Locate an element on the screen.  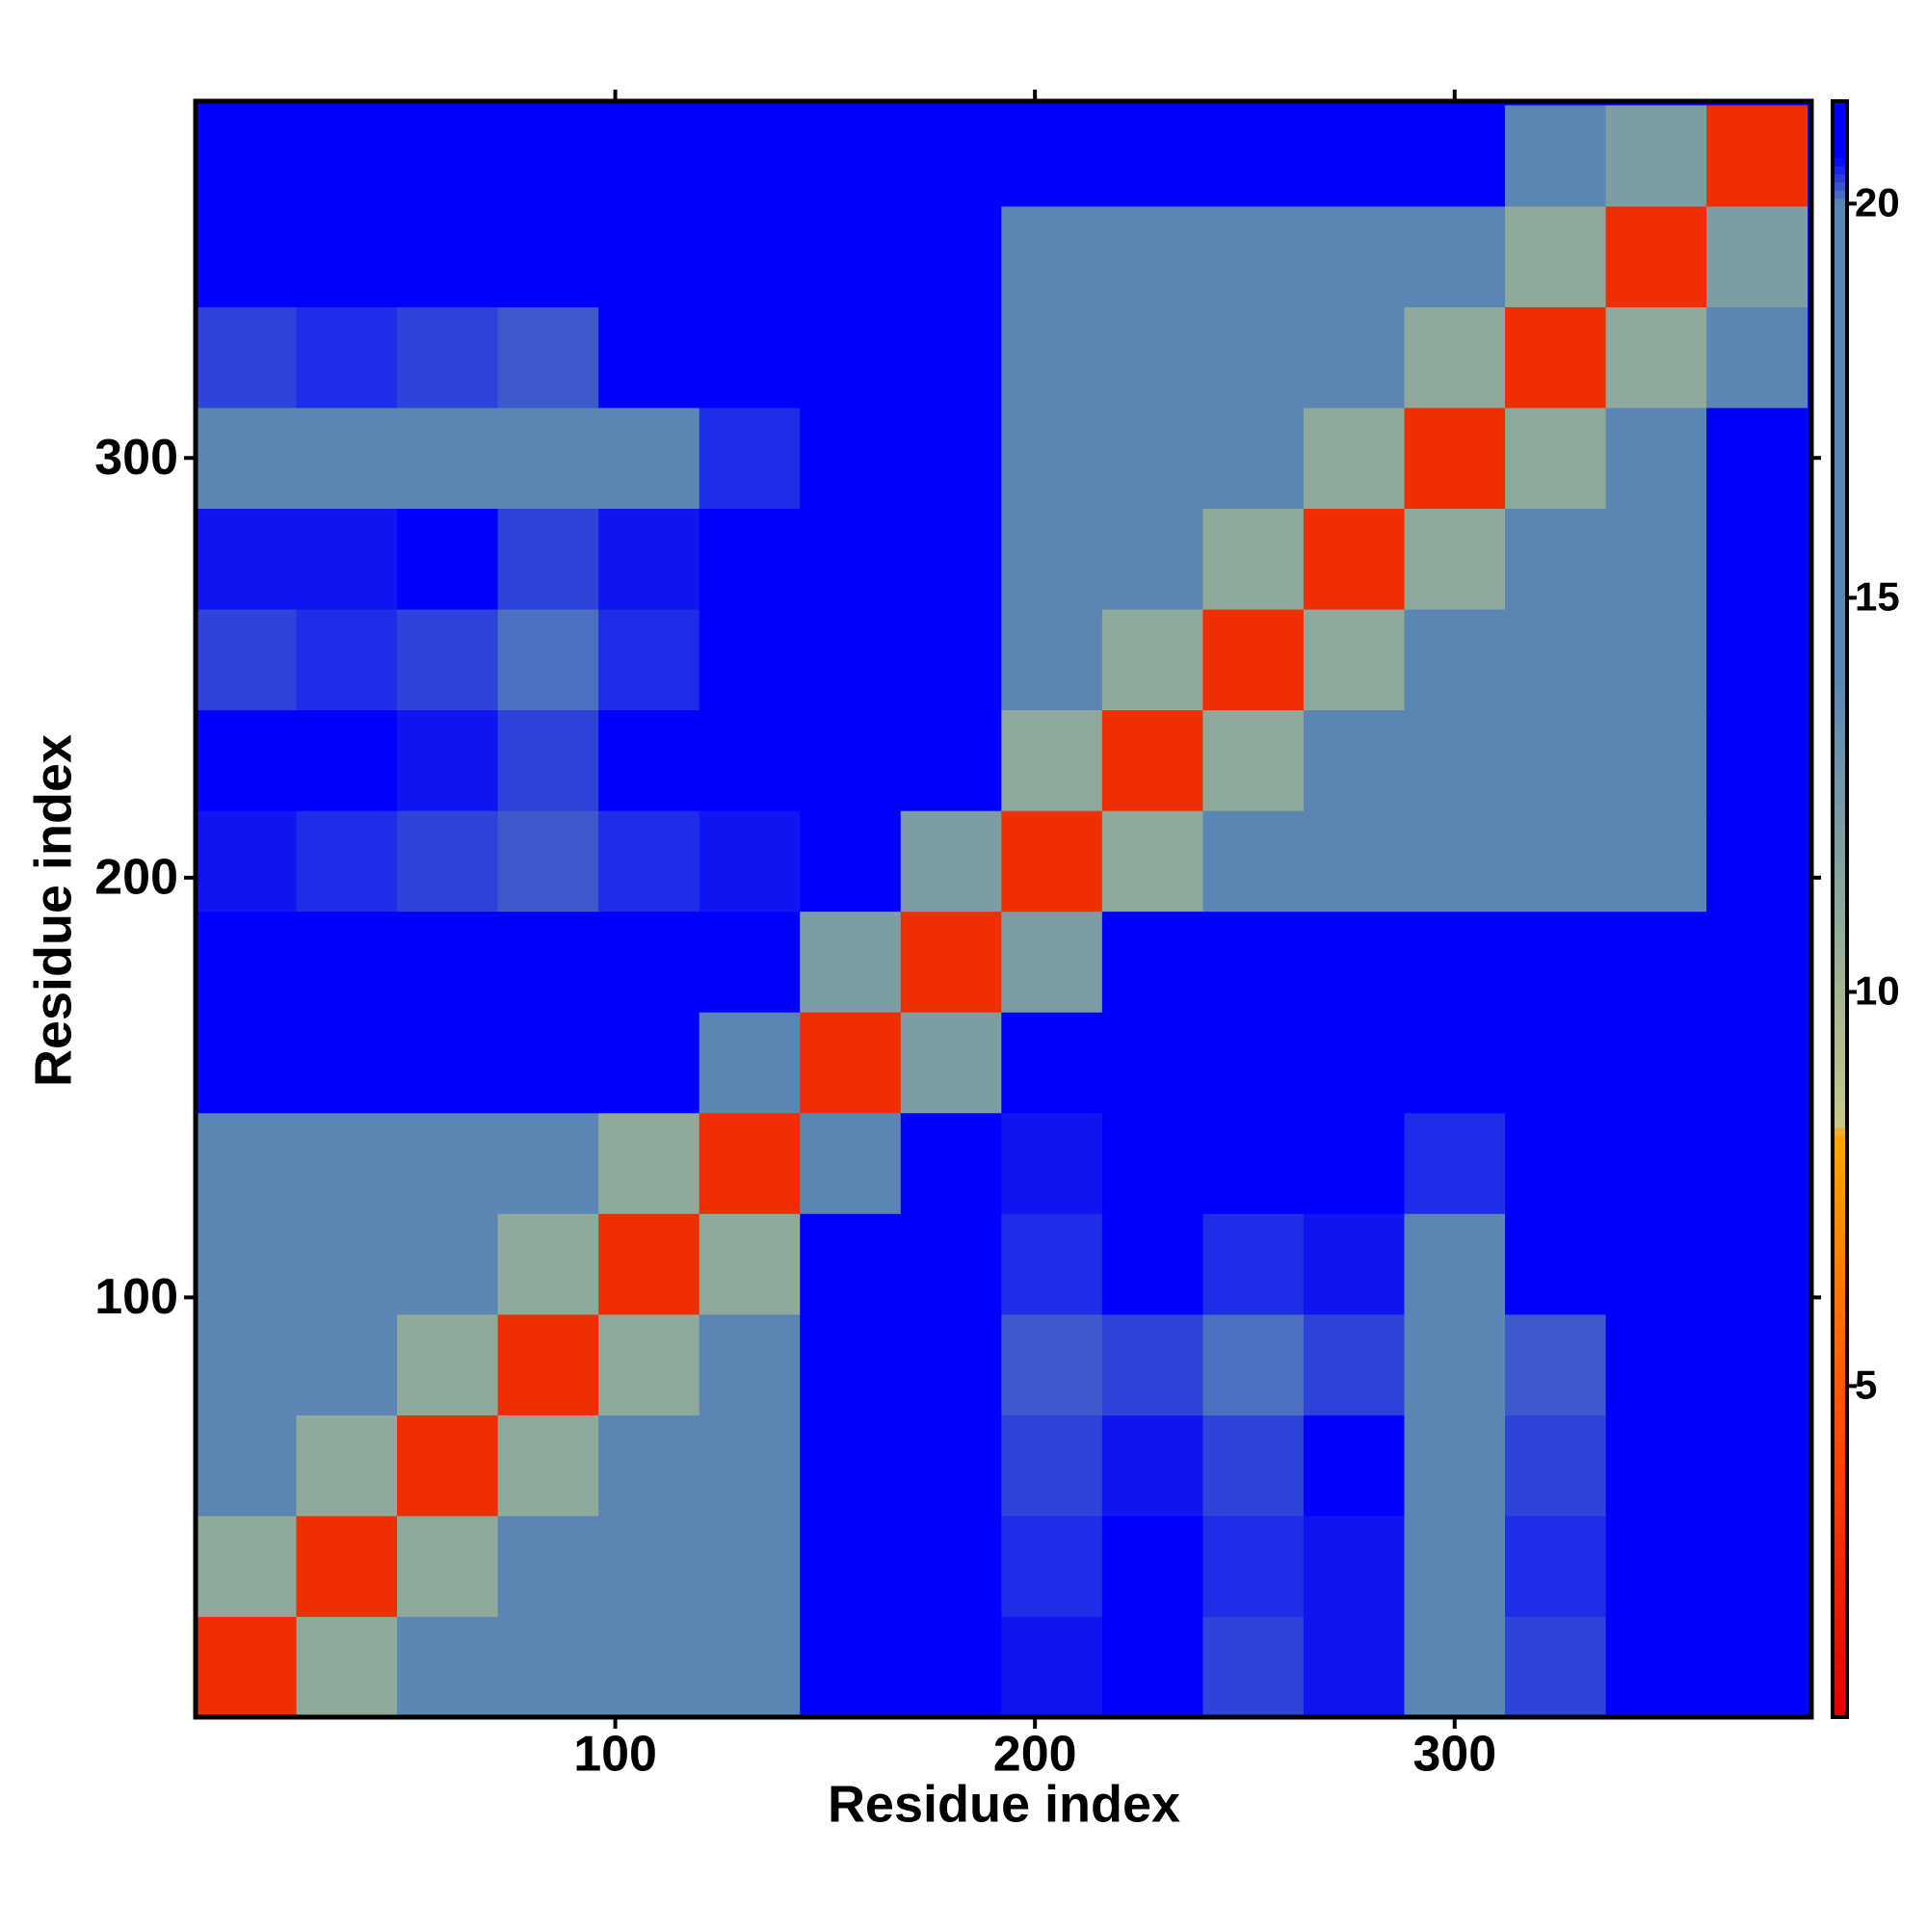
y-tick-label: 300 is located at coordinates (136, 458).